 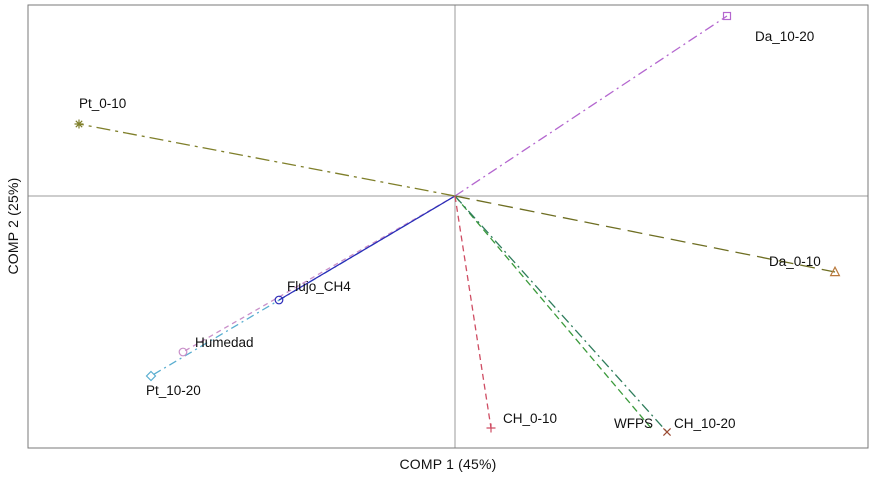 I want to click on vector-humedad, so click(x=319, y=274).